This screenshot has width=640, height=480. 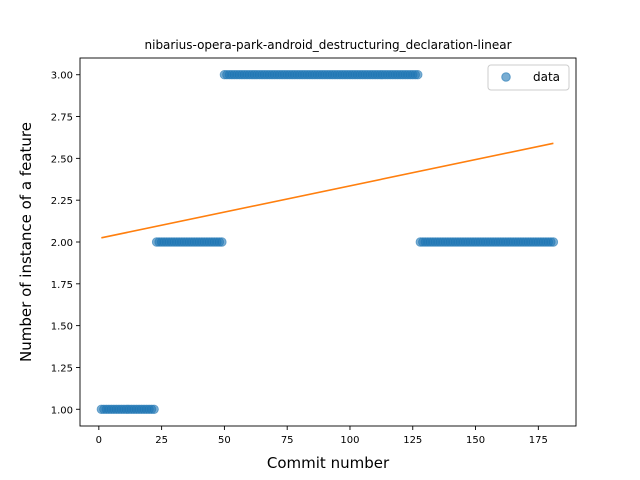 I want to click on legend-marker, so click(x=506, y=77).